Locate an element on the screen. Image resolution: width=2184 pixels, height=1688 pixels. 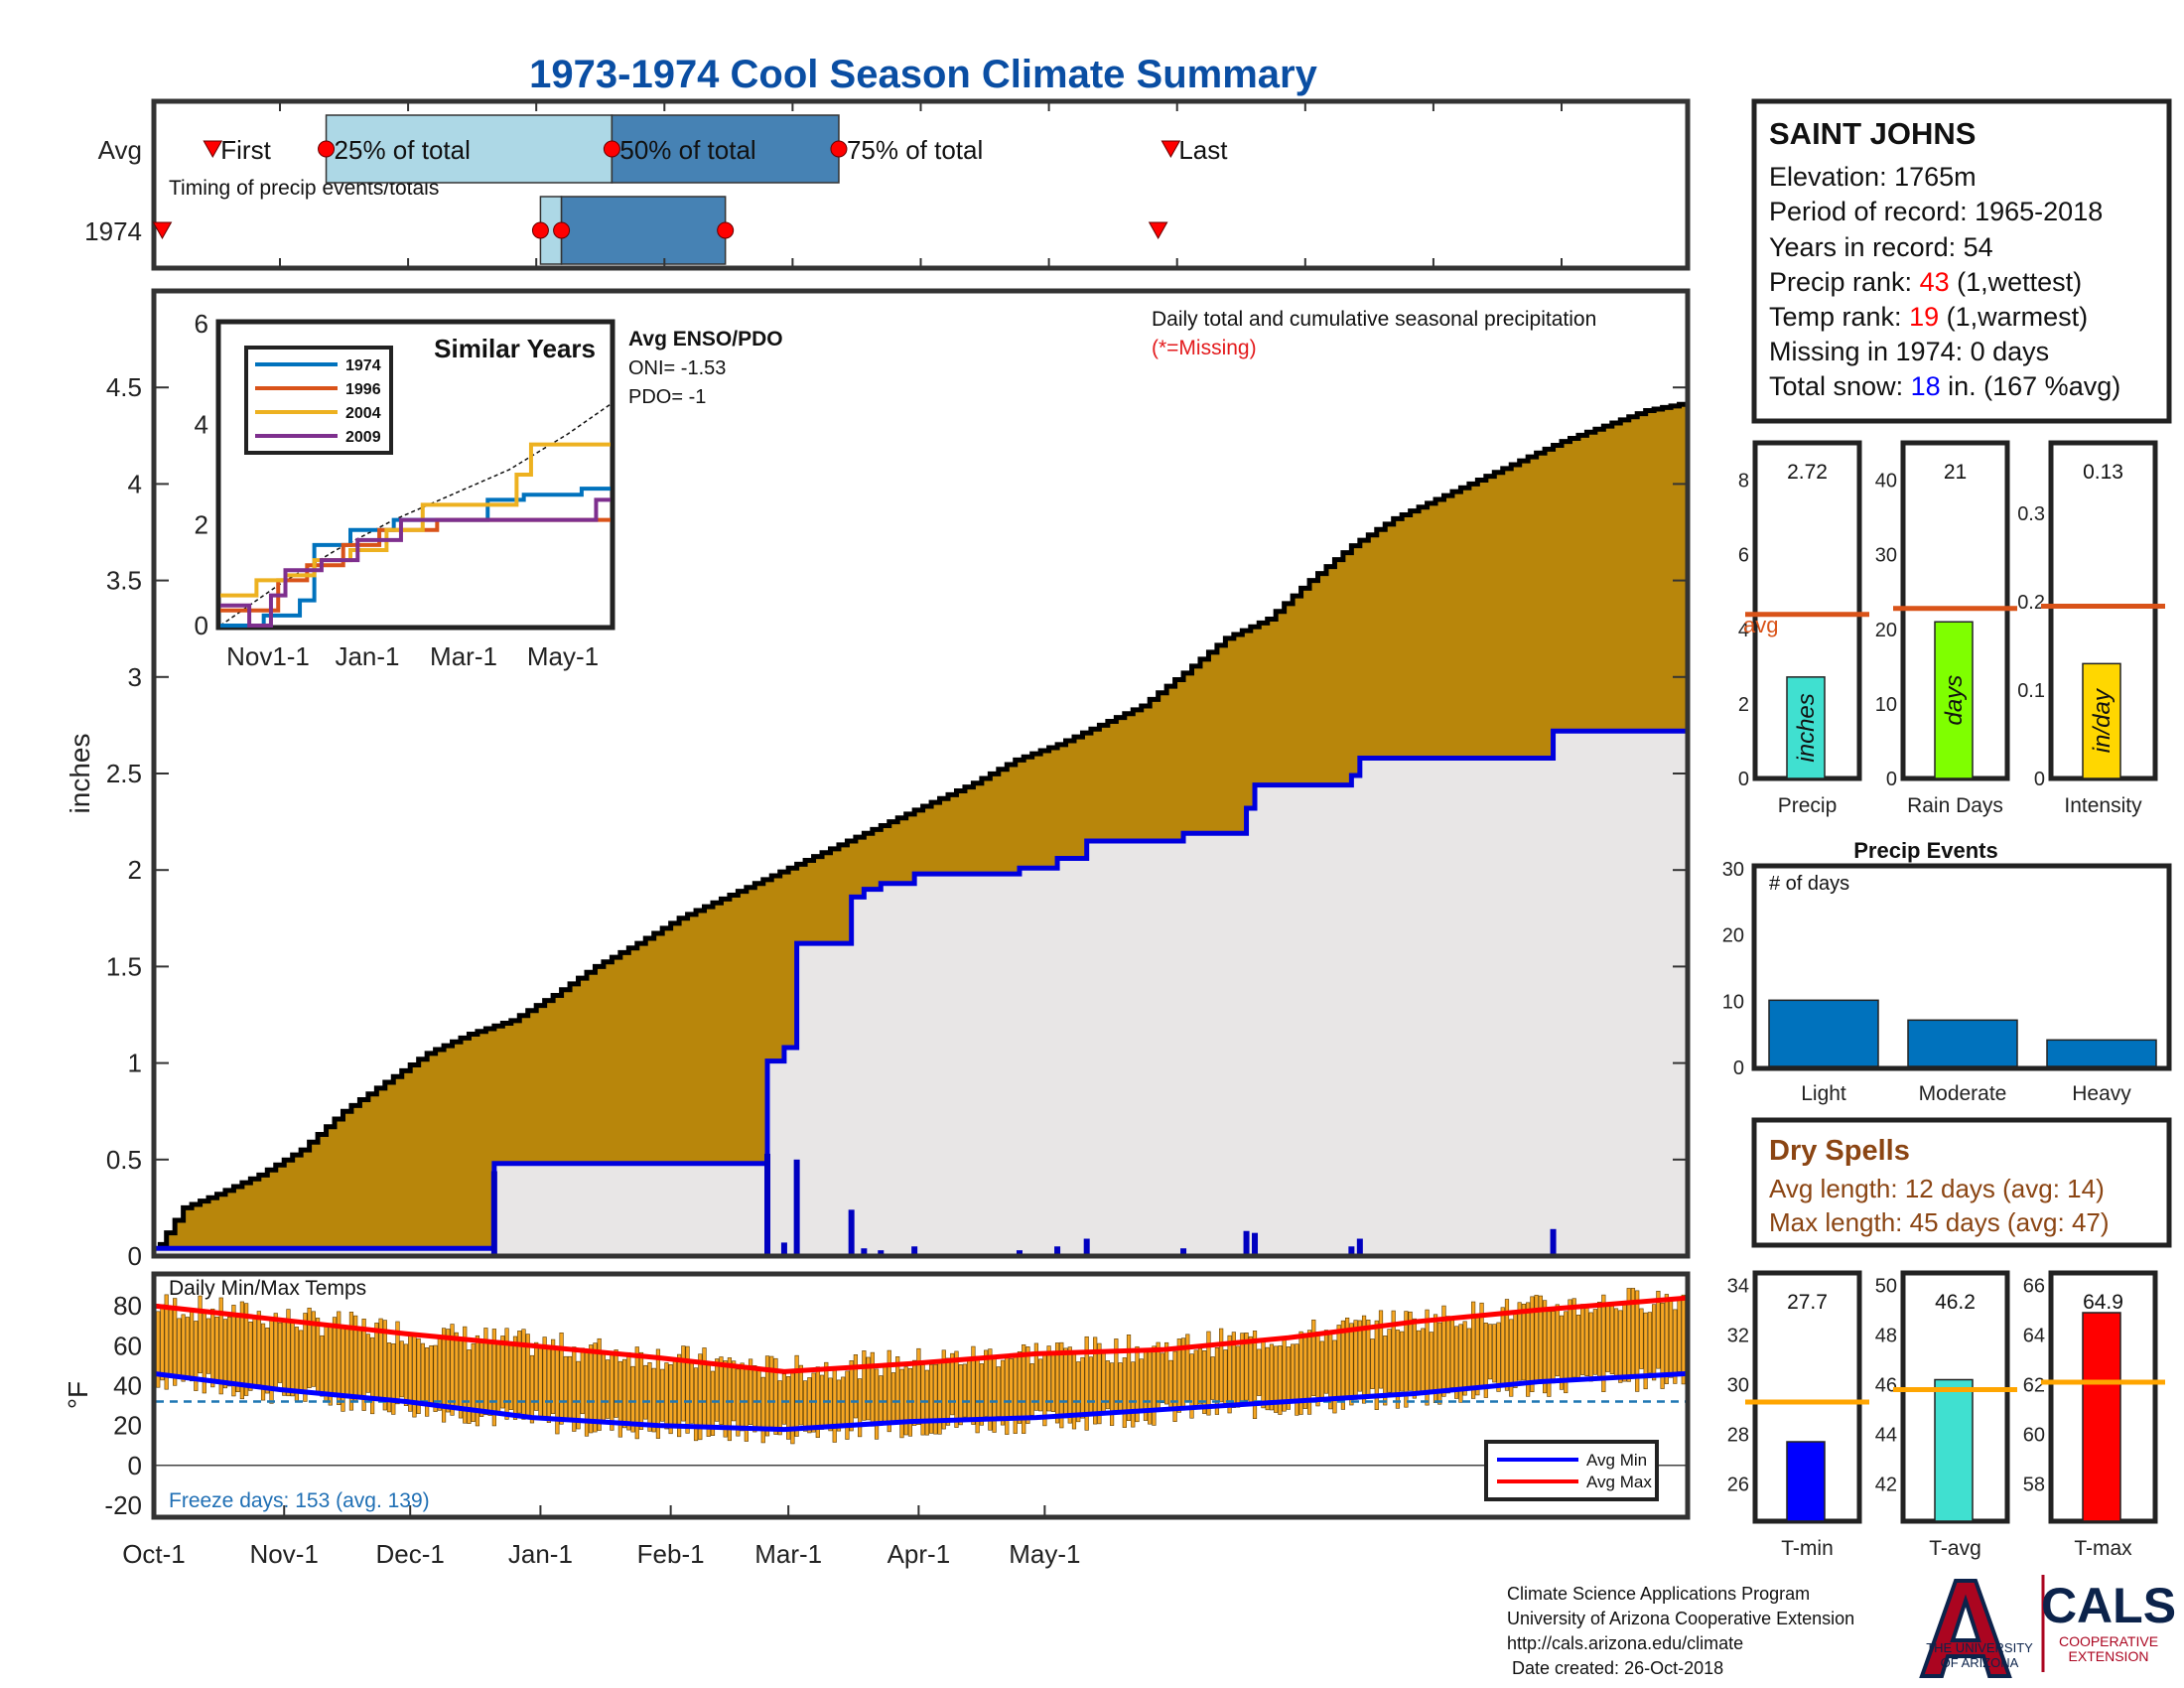
temp-summary-ytick-label: 60 is located at coordinates (2034, 1436).